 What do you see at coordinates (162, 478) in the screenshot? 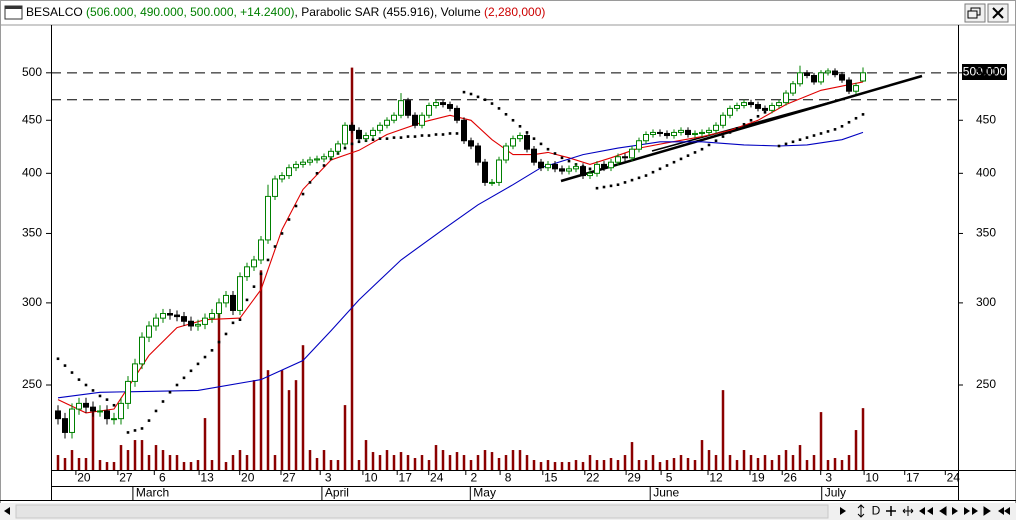
I see `x-tick-label: 6` at bounding box center [162, 478].